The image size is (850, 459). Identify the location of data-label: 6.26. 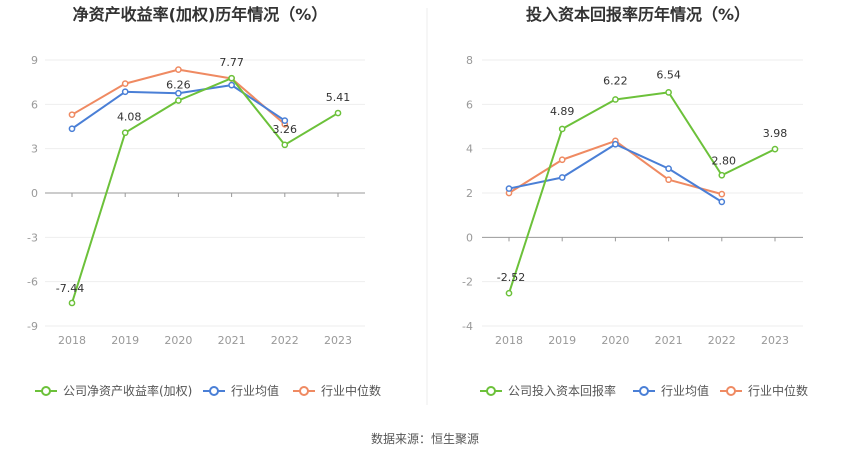
(178, 84).